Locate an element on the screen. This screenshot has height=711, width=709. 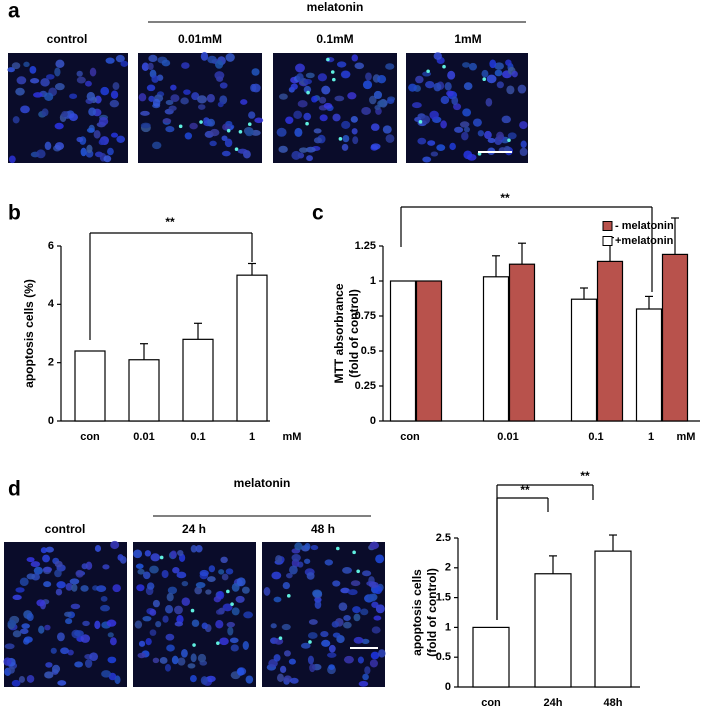
x-tick-label: 24h is located at coordinates (553, 703).